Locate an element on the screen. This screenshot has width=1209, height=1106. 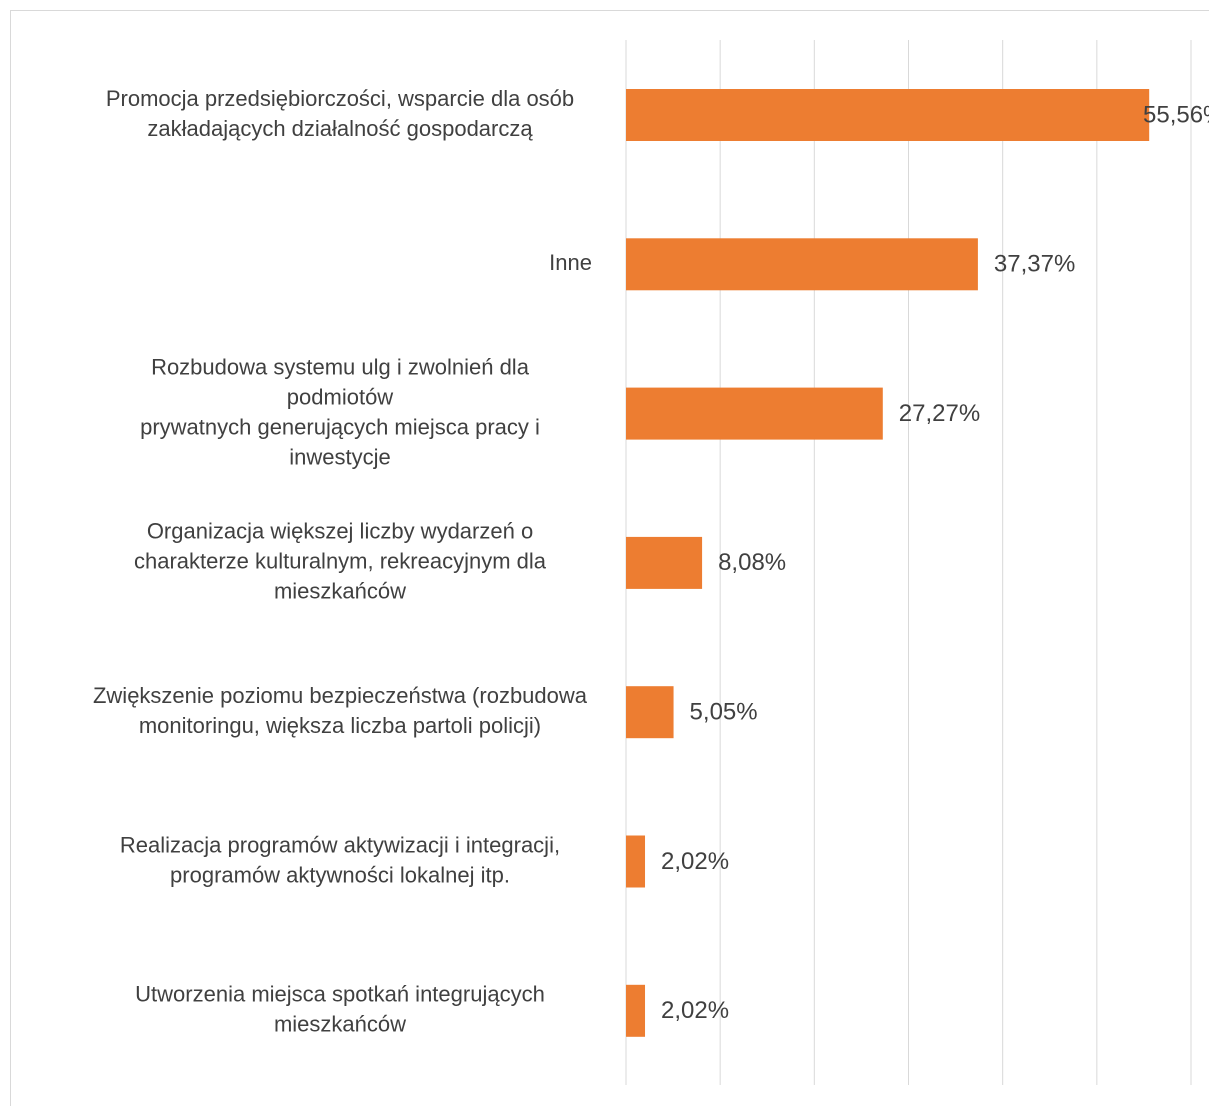
category-label: podmiotów is located at coordinates (340, 396).